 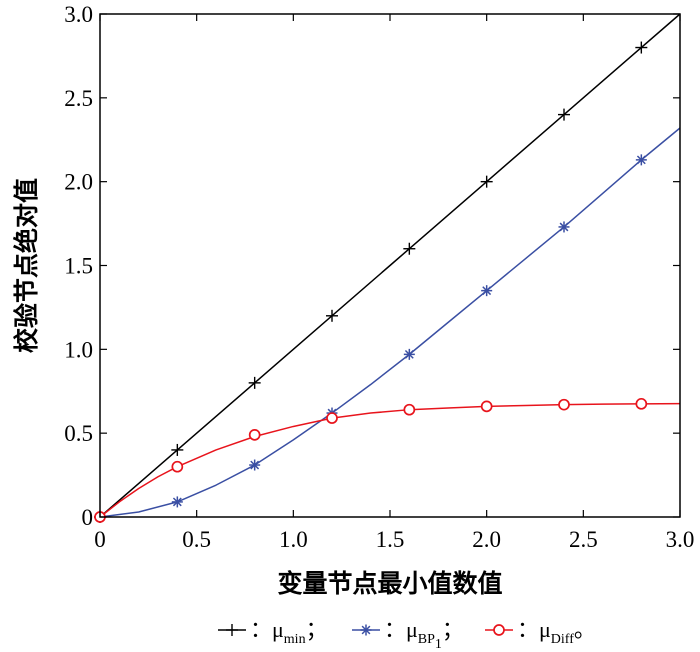 I want to click on y-tick-label: 2.5, so click(x=78, y=98).